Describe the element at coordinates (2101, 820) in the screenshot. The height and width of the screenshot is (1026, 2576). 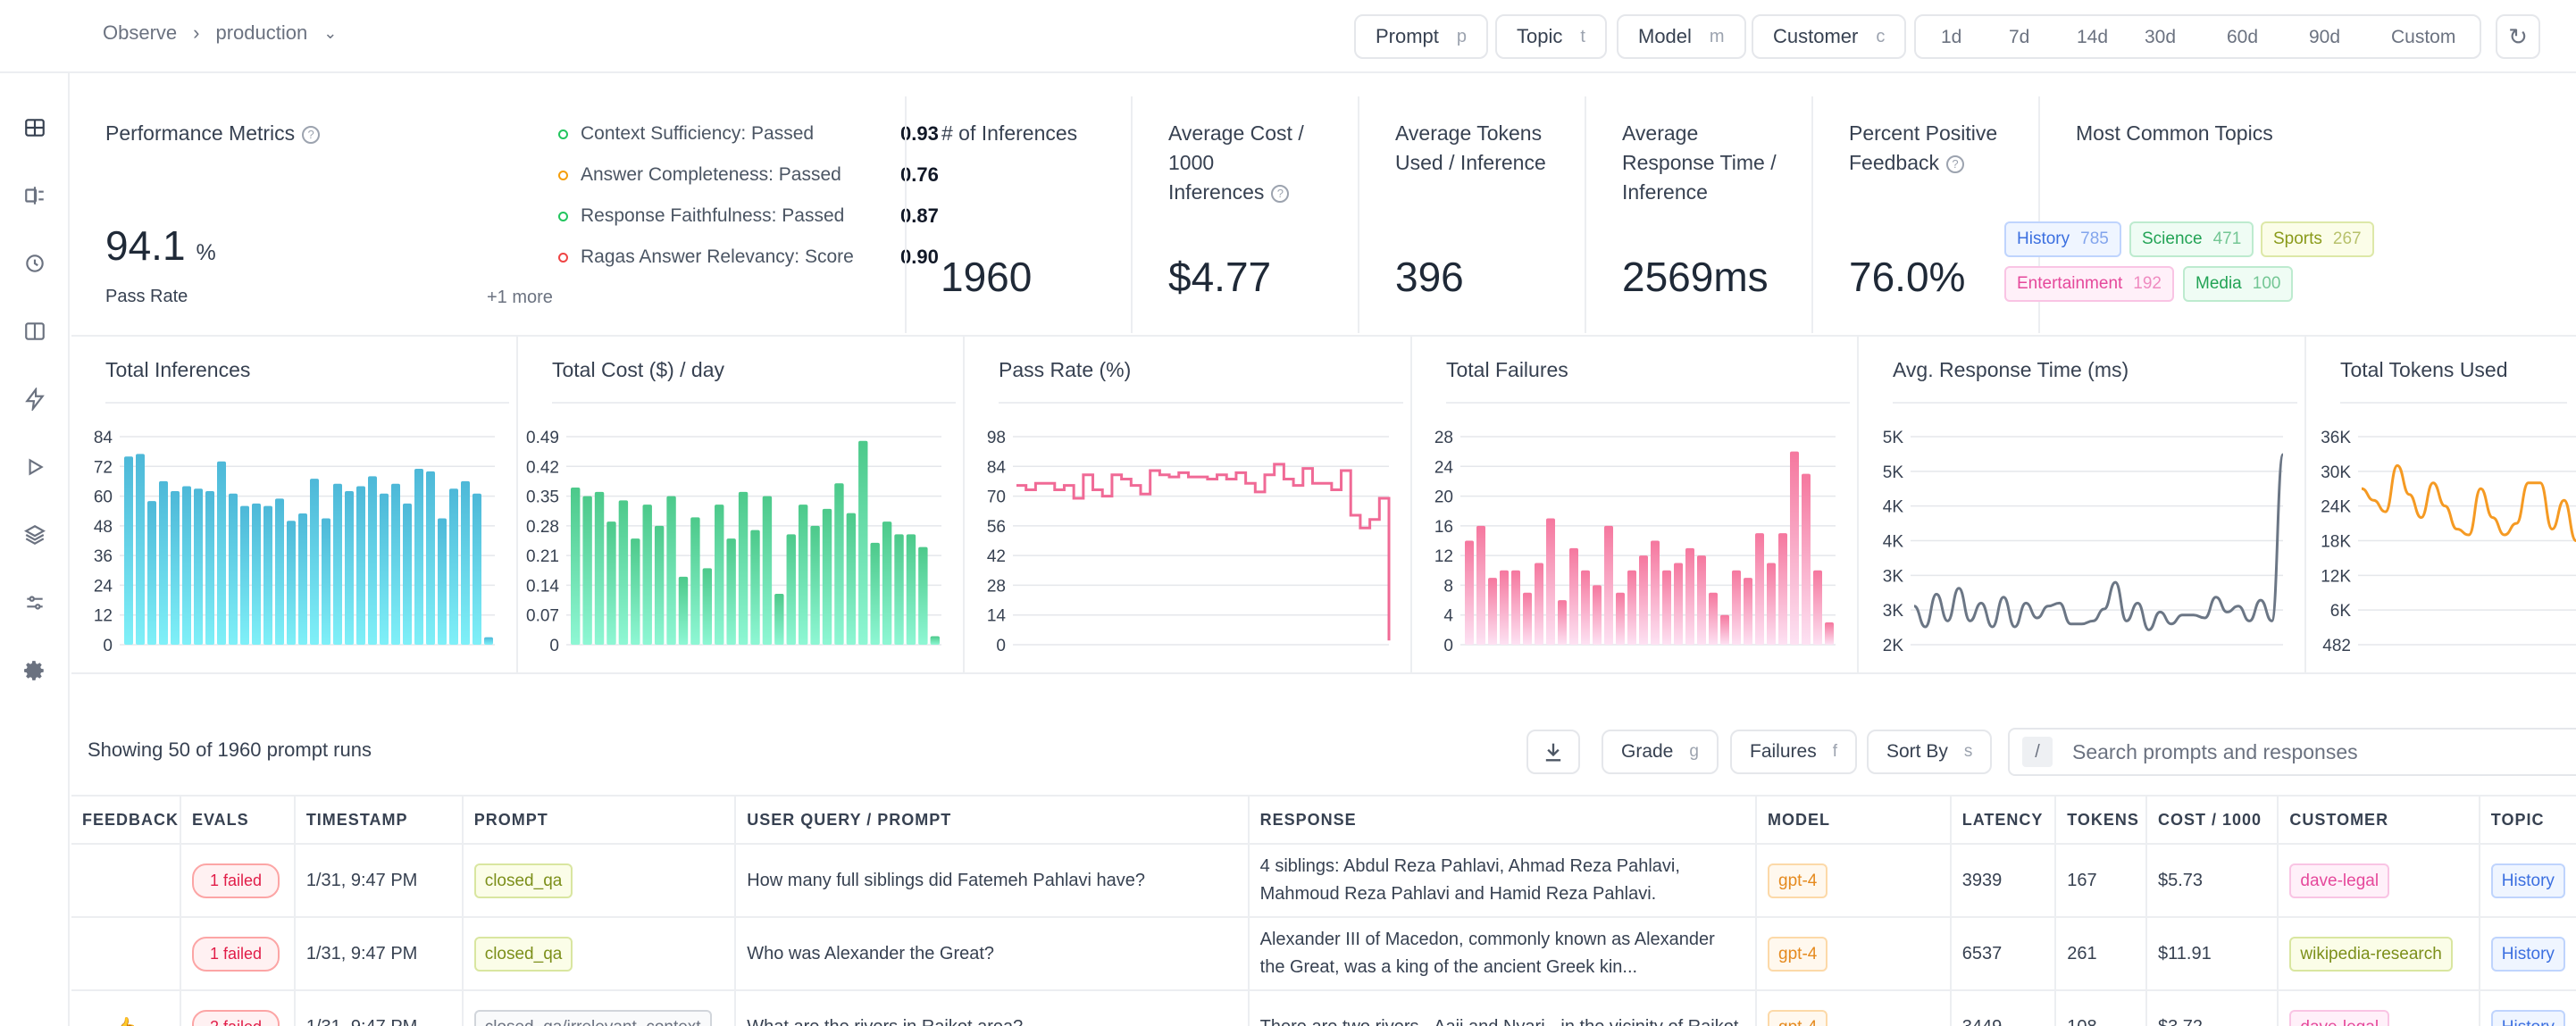
I see `col-tokens: TOKENS` at that location.